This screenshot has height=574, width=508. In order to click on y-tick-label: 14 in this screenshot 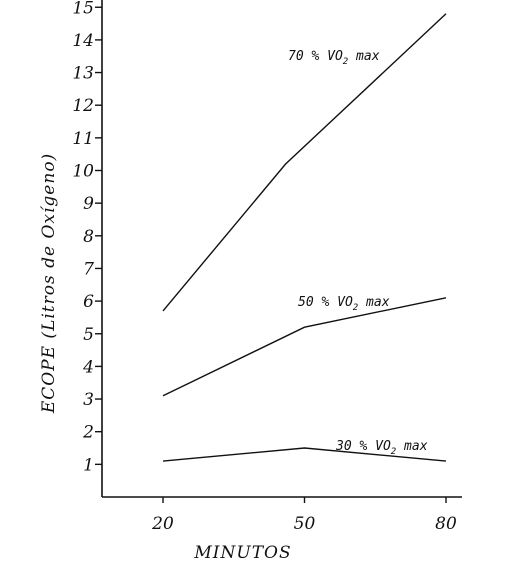, I will do `click(83, 41)`.